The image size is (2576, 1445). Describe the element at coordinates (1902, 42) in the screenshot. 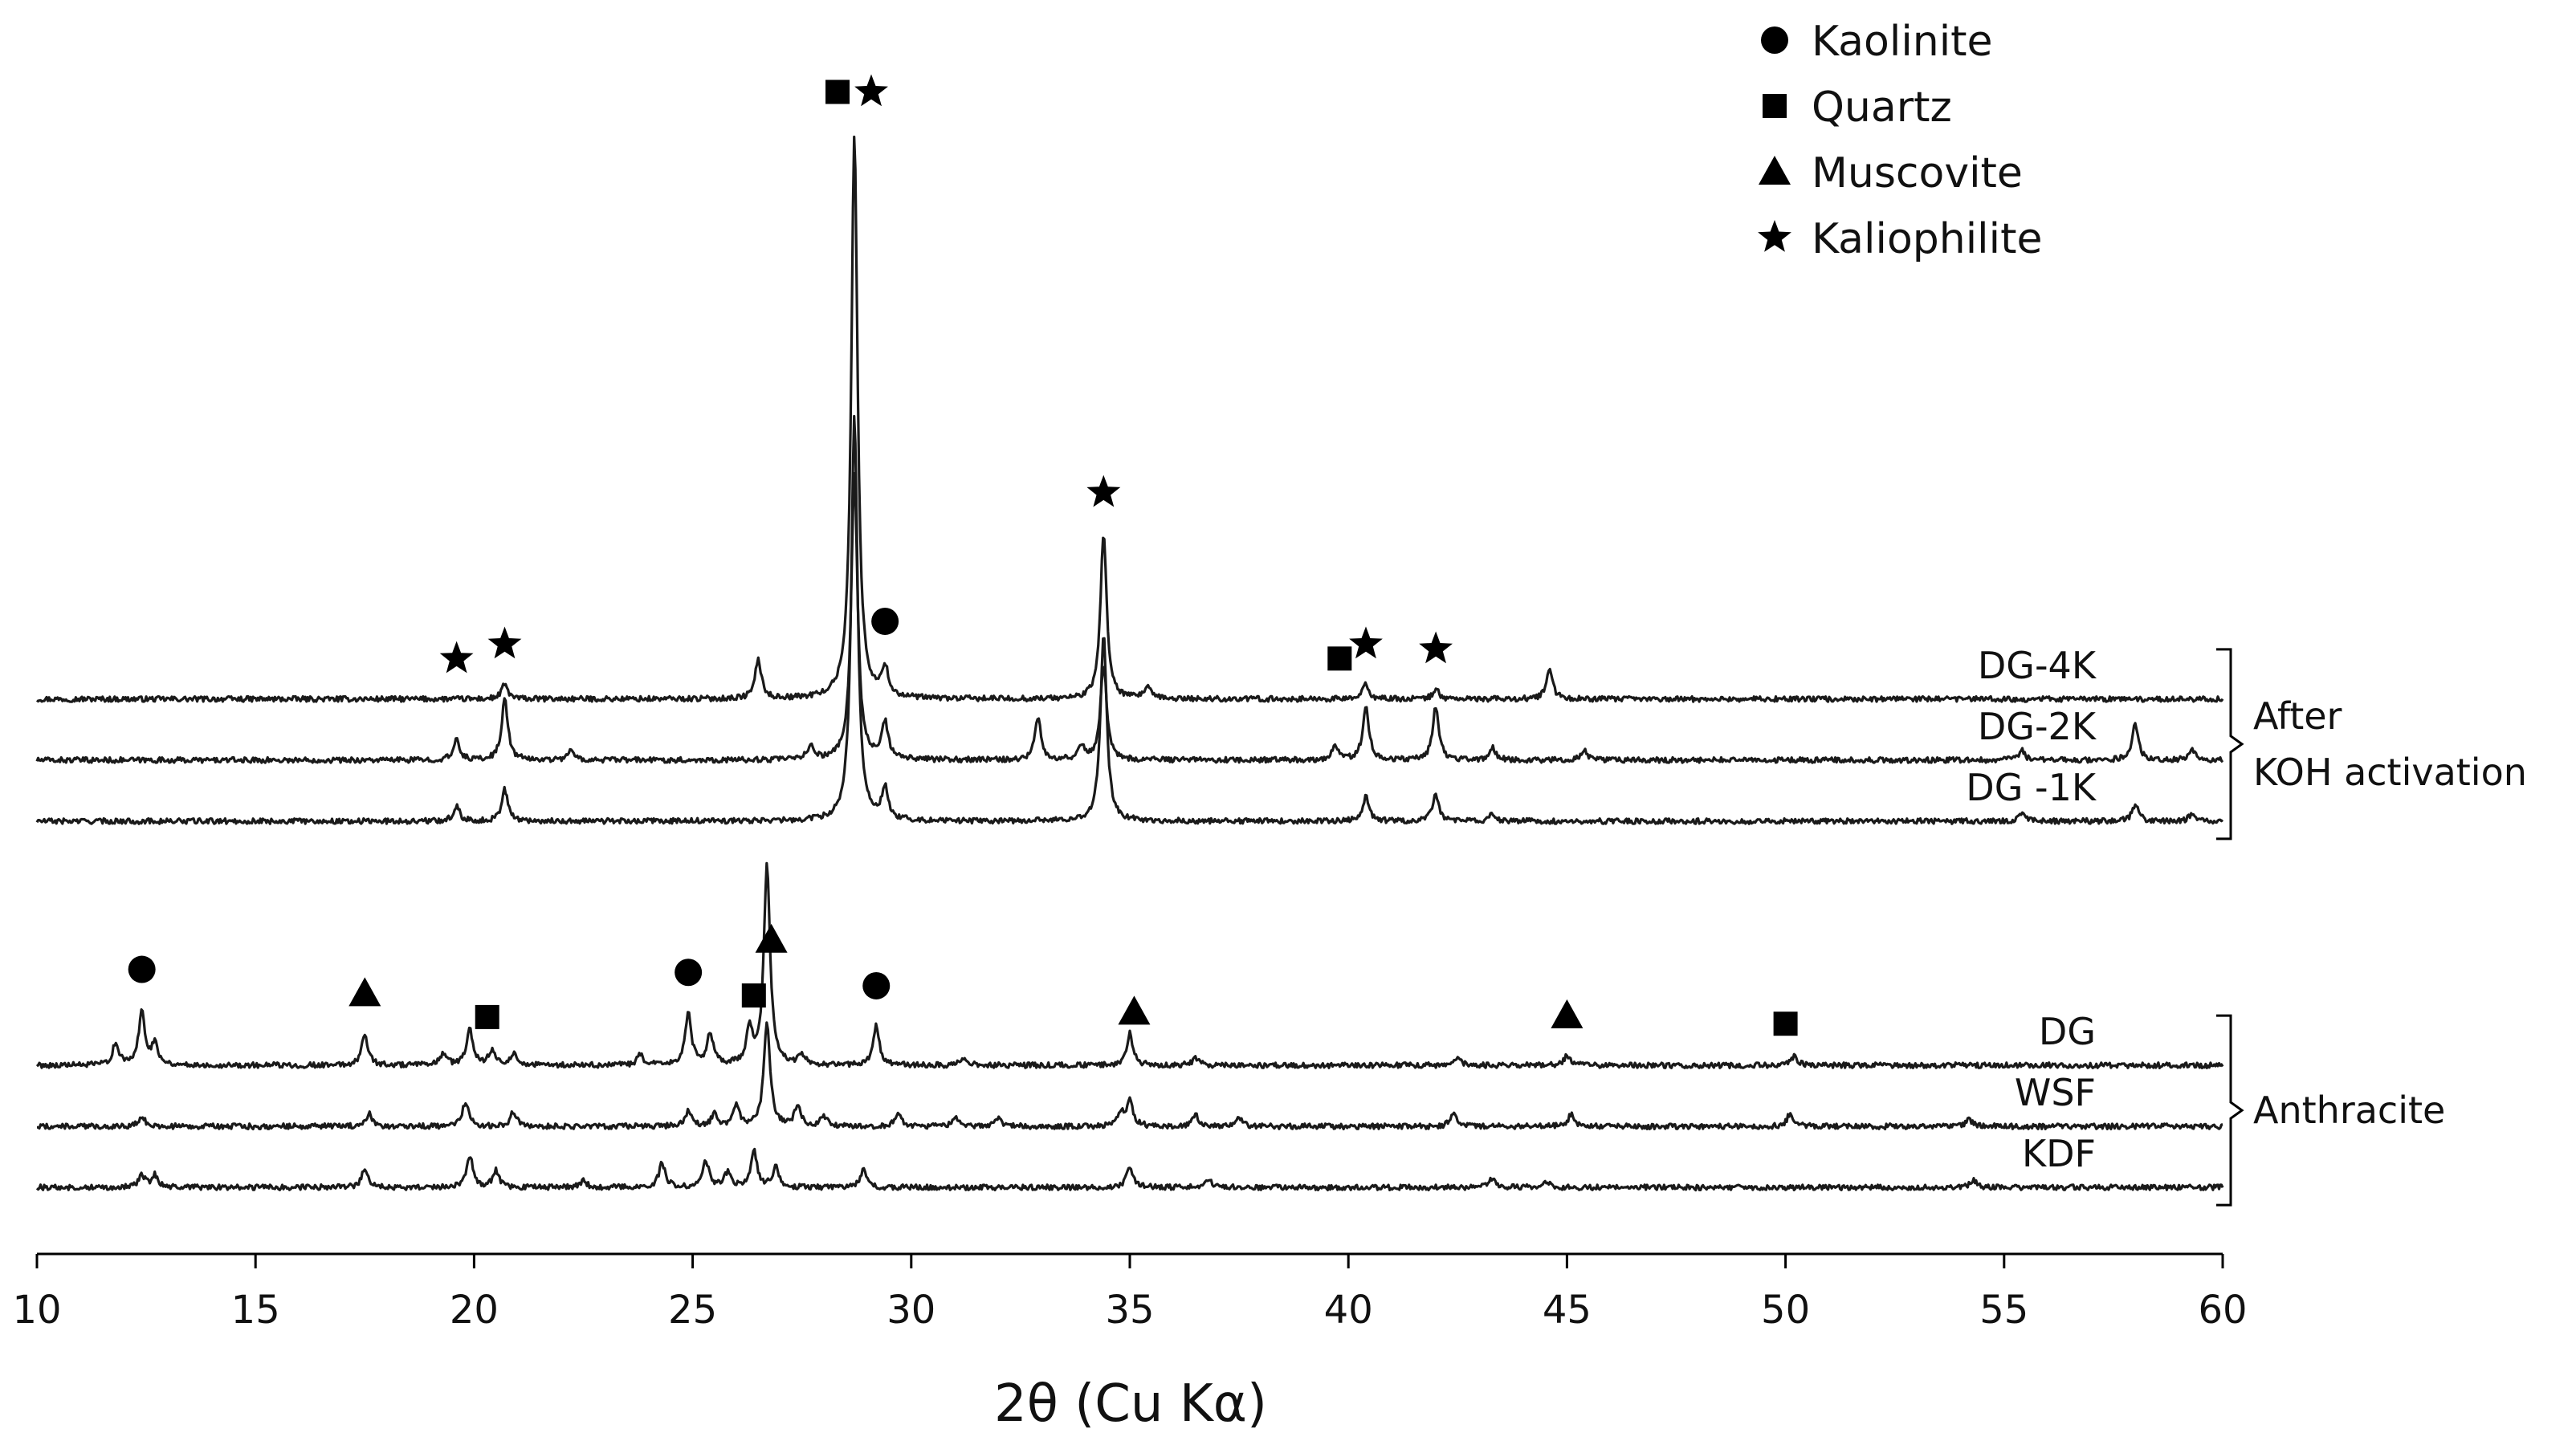

I see `legend-label: Kaolinite` at that location.